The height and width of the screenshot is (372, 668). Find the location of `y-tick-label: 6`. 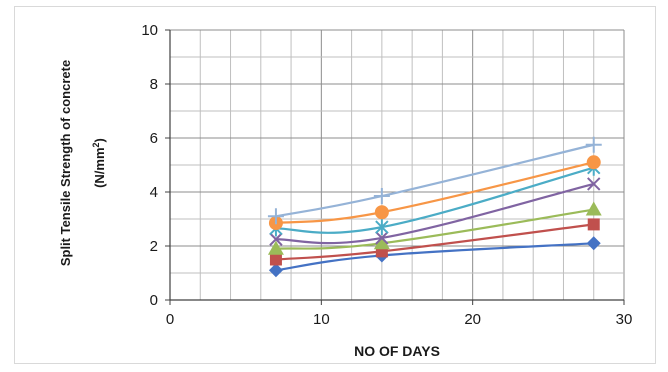

y-tick-label: 6 is located at coordinates (154, 138).